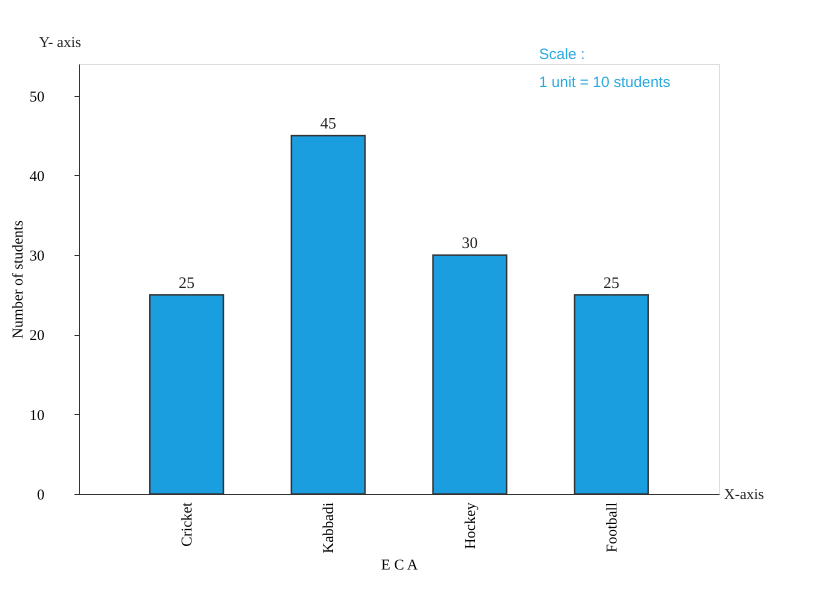  Describe the element at coordinates (18, 279) in the screenshot. I see `y-axis-title: Number of students` at that location.